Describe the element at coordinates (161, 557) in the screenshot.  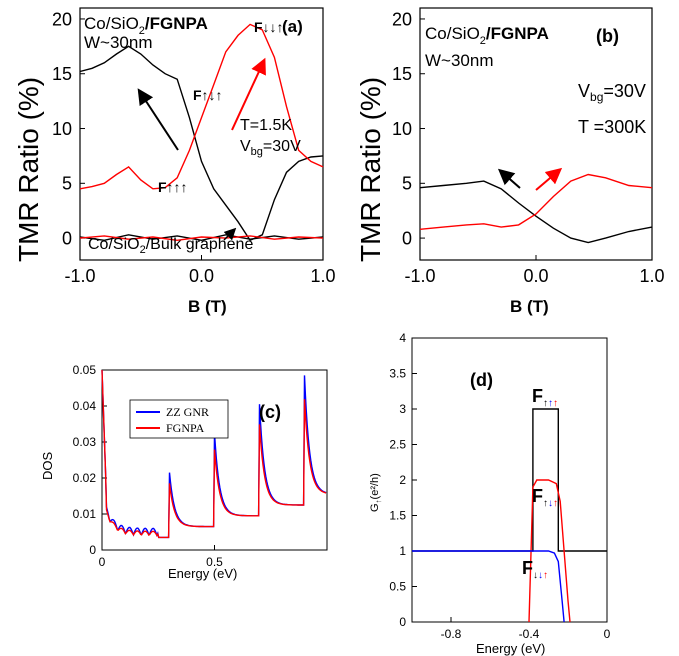
I see `panel-c-xticks: 0 0.5` at that location.